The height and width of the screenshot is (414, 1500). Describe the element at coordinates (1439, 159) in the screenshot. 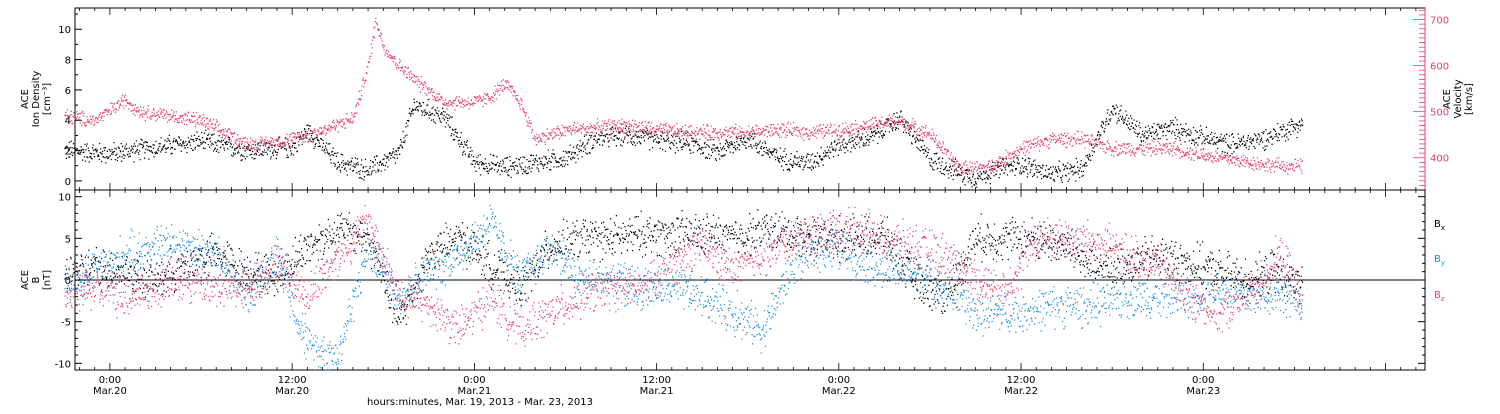

I see `velocity-tick-label: 400` at that location.